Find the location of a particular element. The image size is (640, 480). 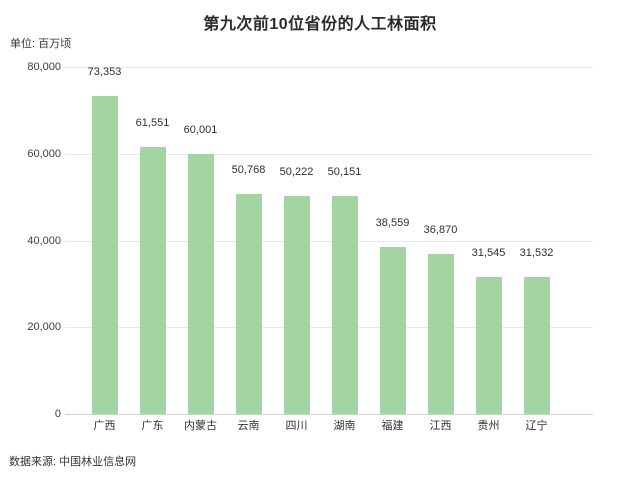

bar-value-label: 38,559 is located at coordinates (392, 222).